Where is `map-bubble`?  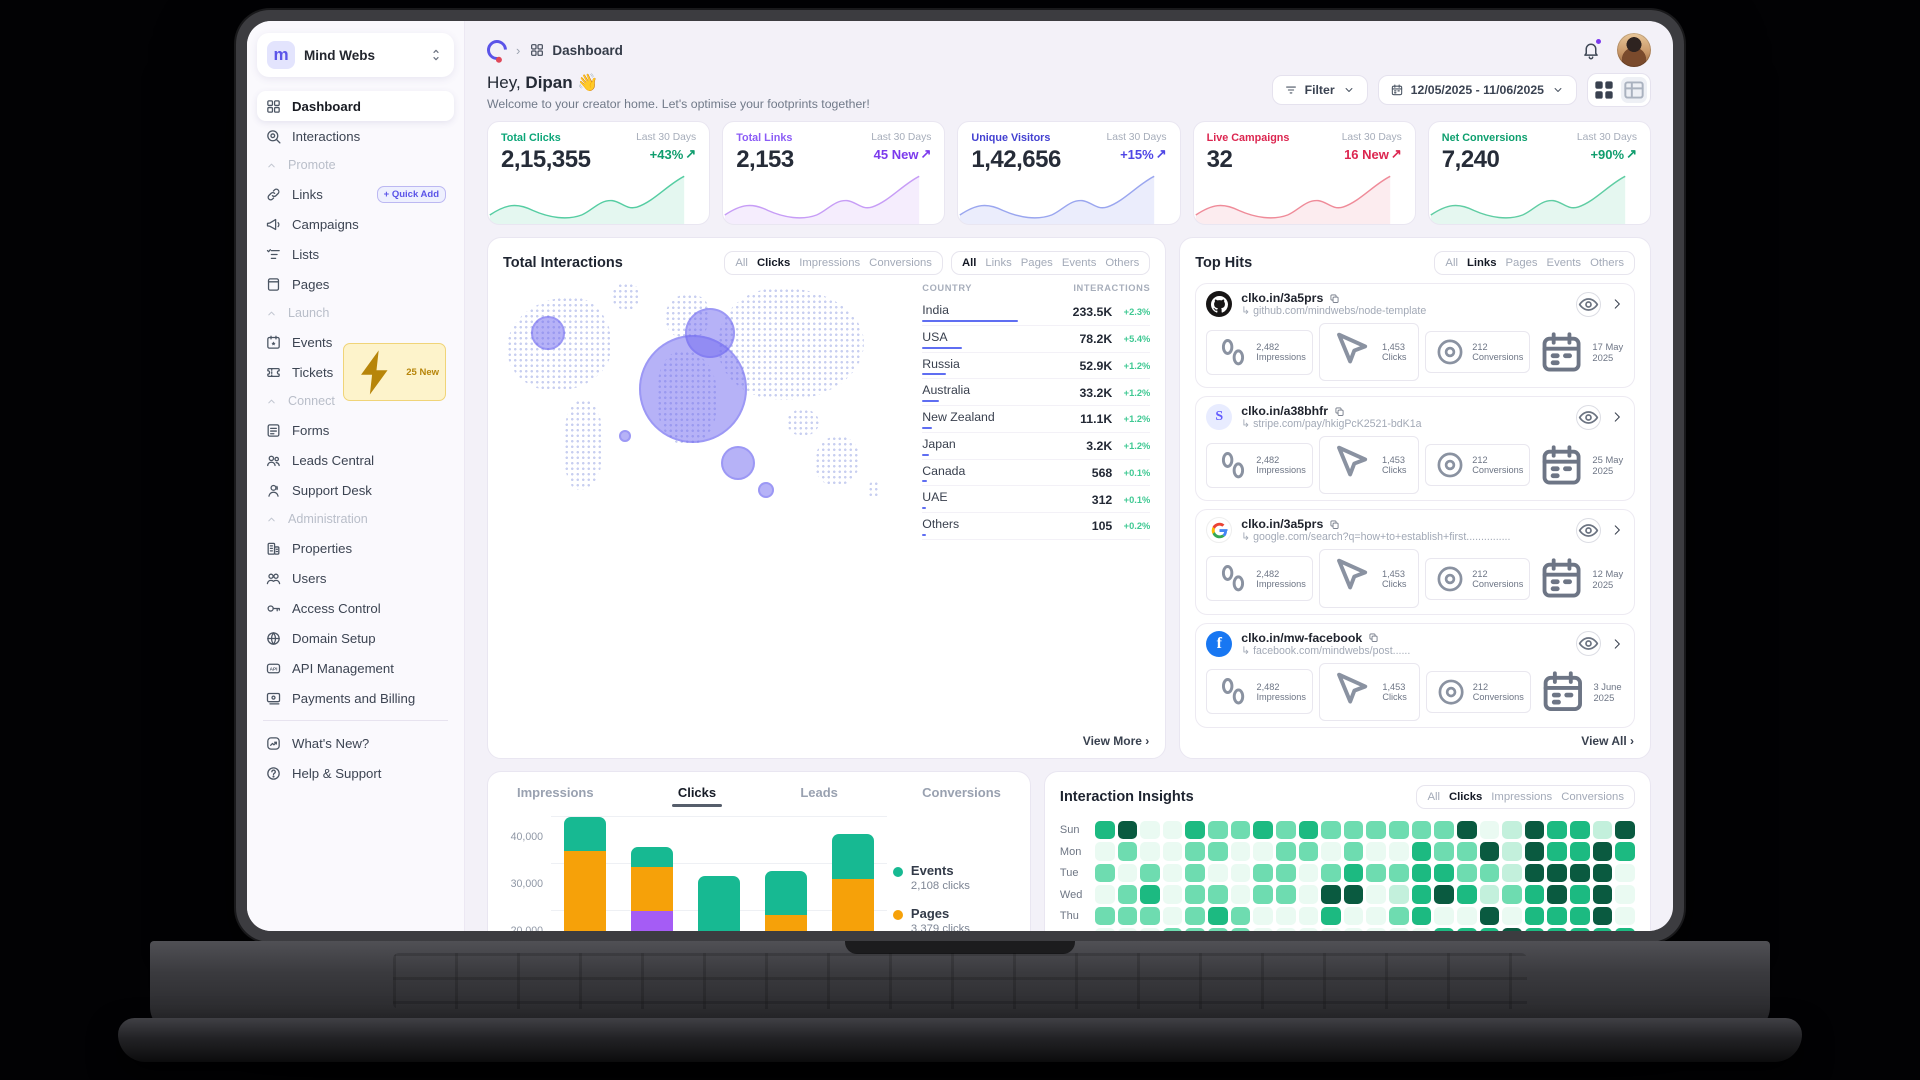
map-bubble is located at coordinates (738, 463).